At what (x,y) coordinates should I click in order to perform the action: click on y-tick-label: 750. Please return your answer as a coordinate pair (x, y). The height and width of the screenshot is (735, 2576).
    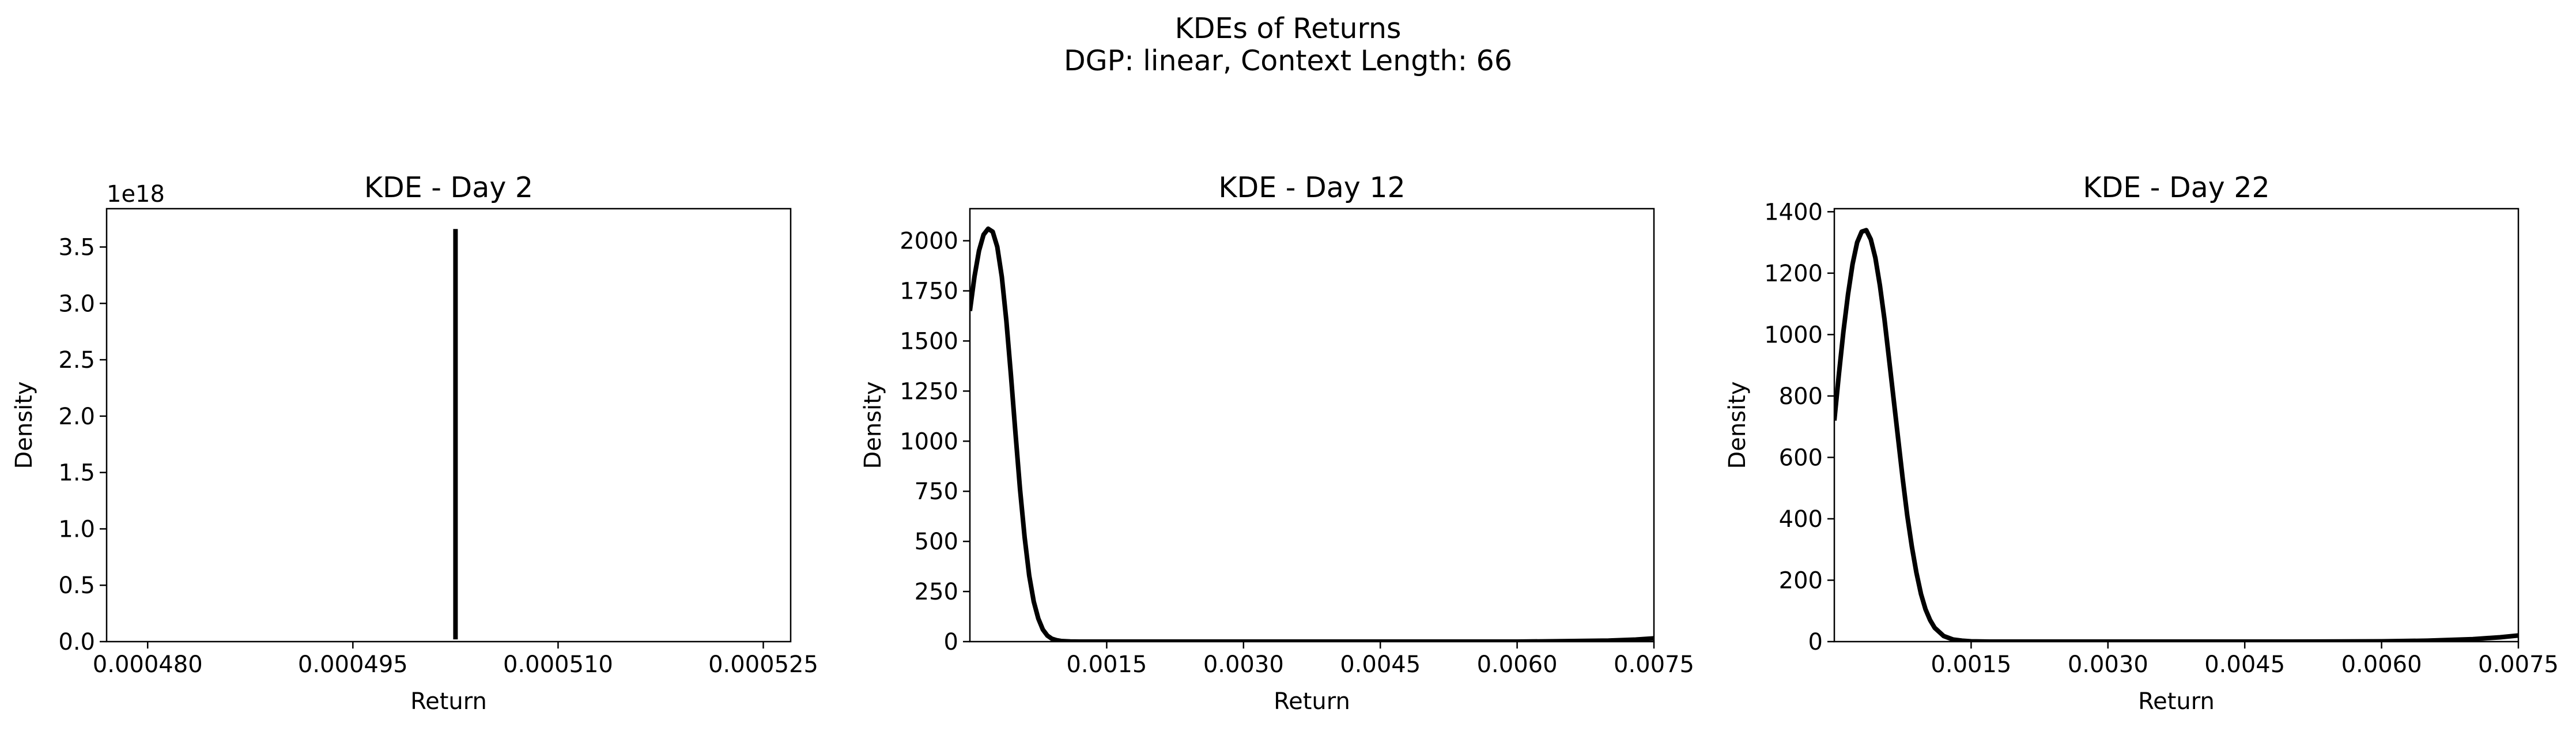
    Looking at the image, I should click on (936, 491).